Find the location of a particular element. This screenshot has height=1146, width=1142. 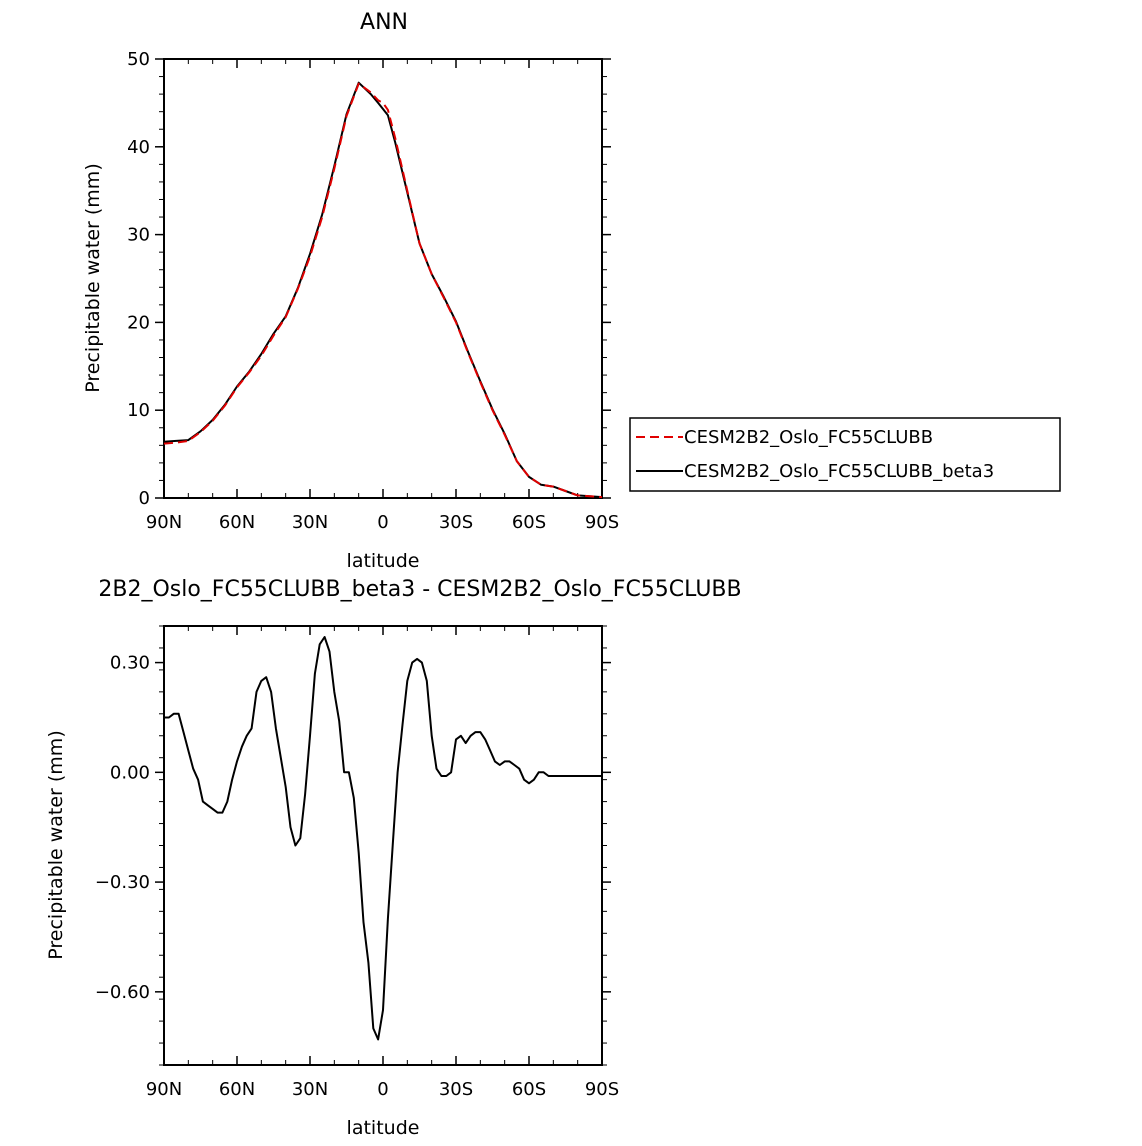

y-tick-label: 20 is located at coordinates (138, 322).